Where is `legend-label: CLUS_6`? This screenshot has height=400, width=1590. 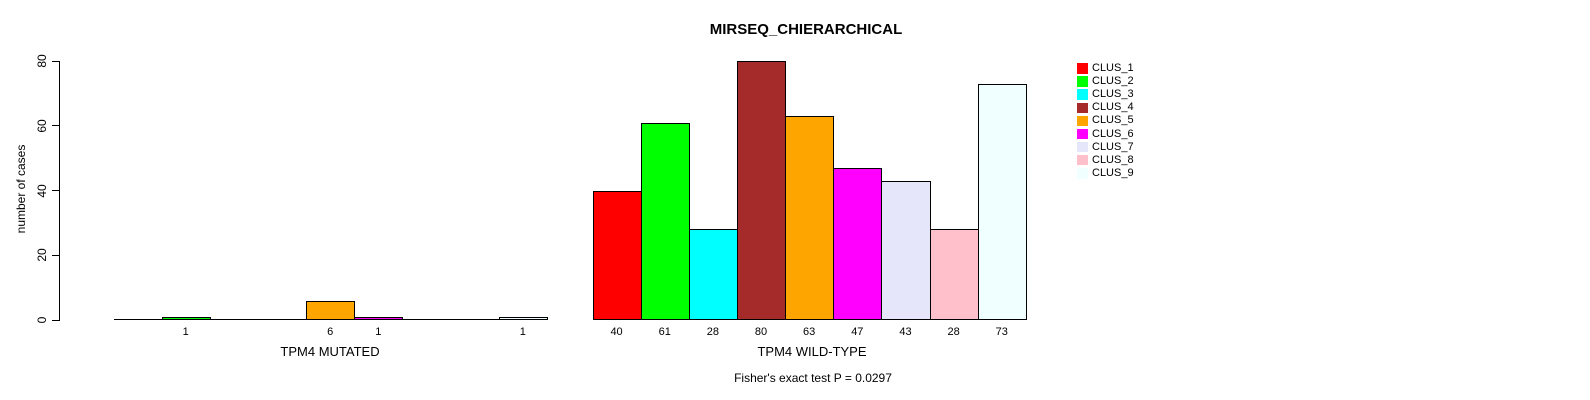 legend-label: CLUS_6 is located at coordinates (1113, 133).